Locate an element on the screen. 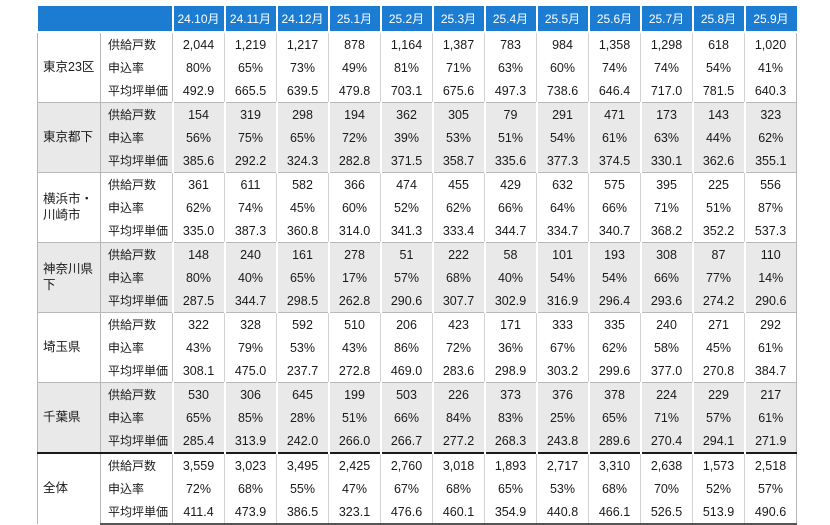  region-name-cell: 埼玉県 is located at coordinates (69, 347).